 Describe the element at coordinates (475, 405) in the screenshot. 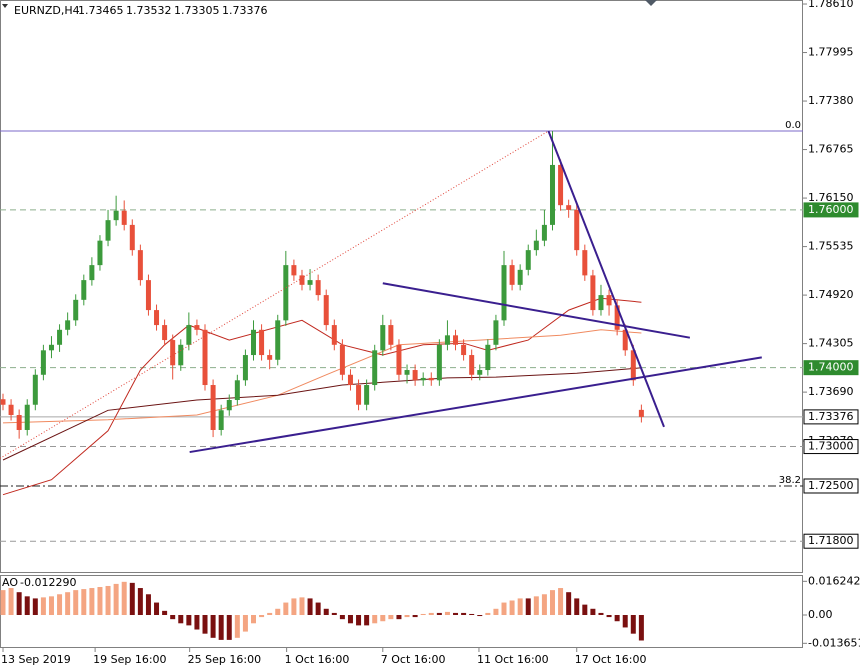

I see `trendline` at that location.